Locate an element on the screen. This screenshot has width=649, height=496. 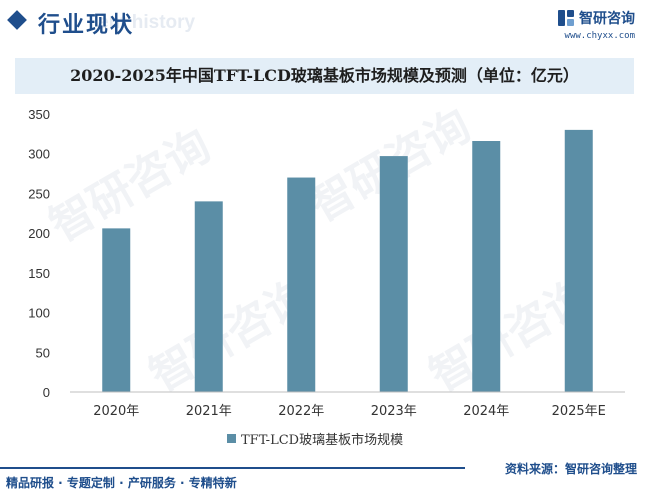
x-tick-label: 2024年 is located at coordinates (486, 411).